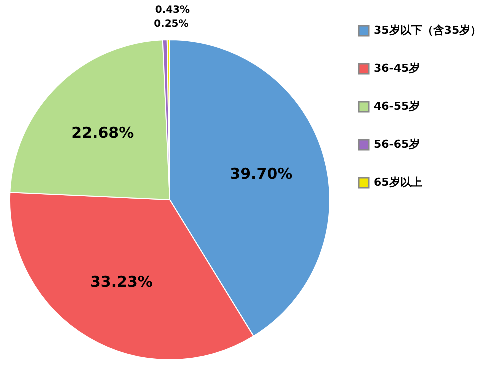 This screenshot has width=500, height=365. Describe the element at coordinates (121, 281) in the screenshot. I see `data-label: 33.23%` at that location.